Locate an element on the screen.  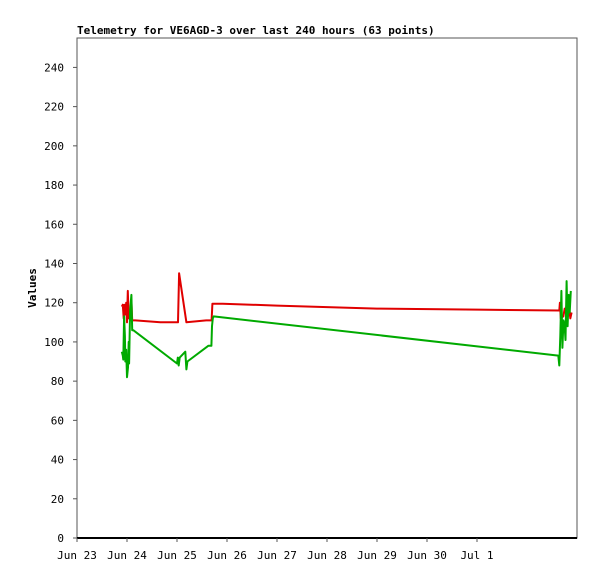
x-tick-label: Jun 23 is located at coordinates (77, 555).